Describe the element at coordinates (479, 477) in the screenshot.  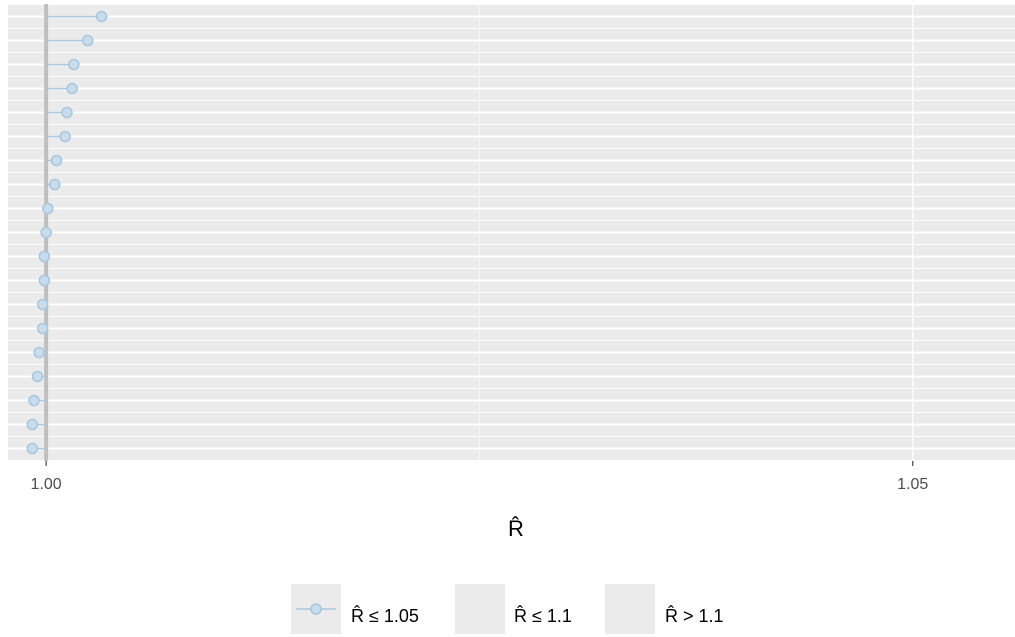
I see `x-axis: 1.00 1.05` at that location.